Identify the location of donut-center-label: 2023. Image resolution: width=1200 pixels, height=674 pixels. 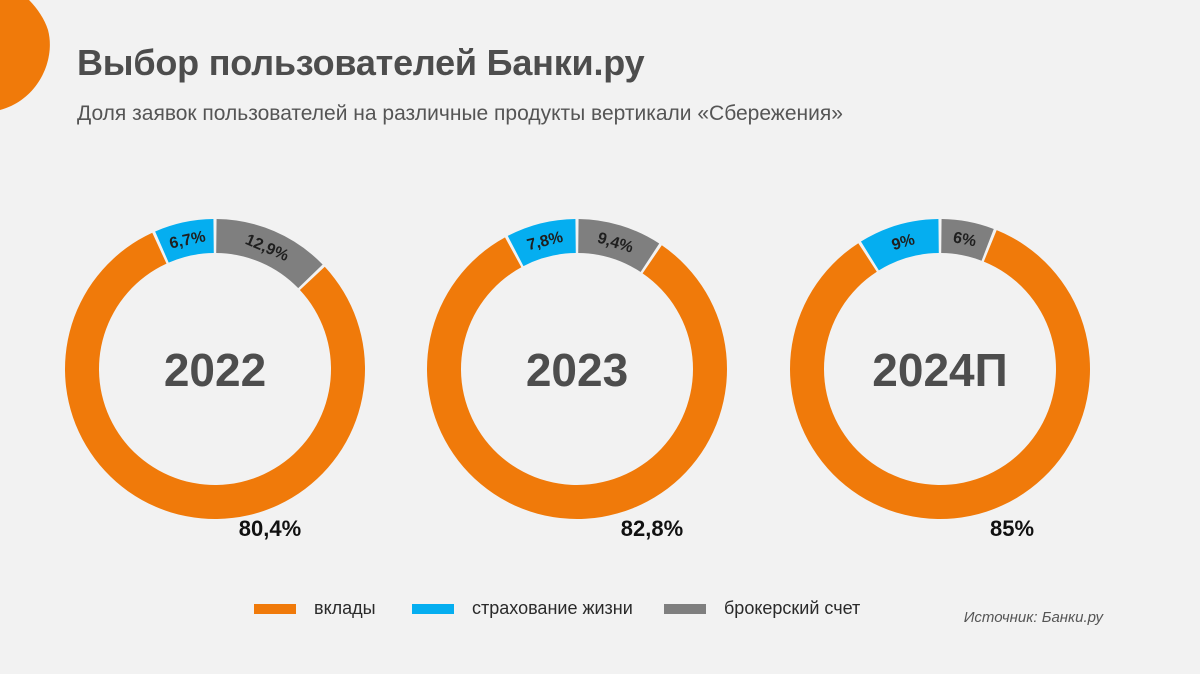
(577, 370).